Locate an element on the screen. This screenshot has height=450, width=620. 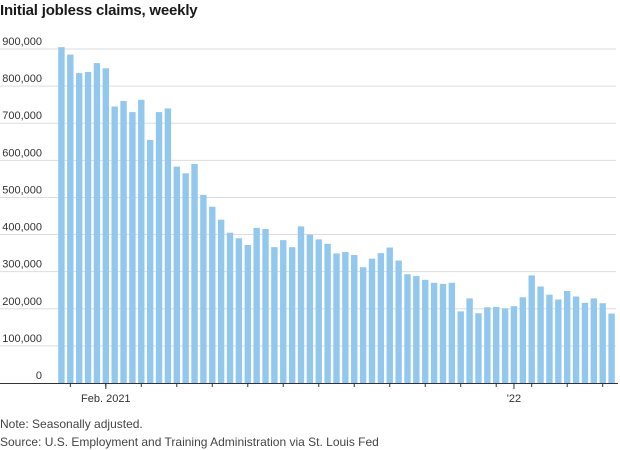
y-tick-label: 600,000 is located at coordinates (22, 153).